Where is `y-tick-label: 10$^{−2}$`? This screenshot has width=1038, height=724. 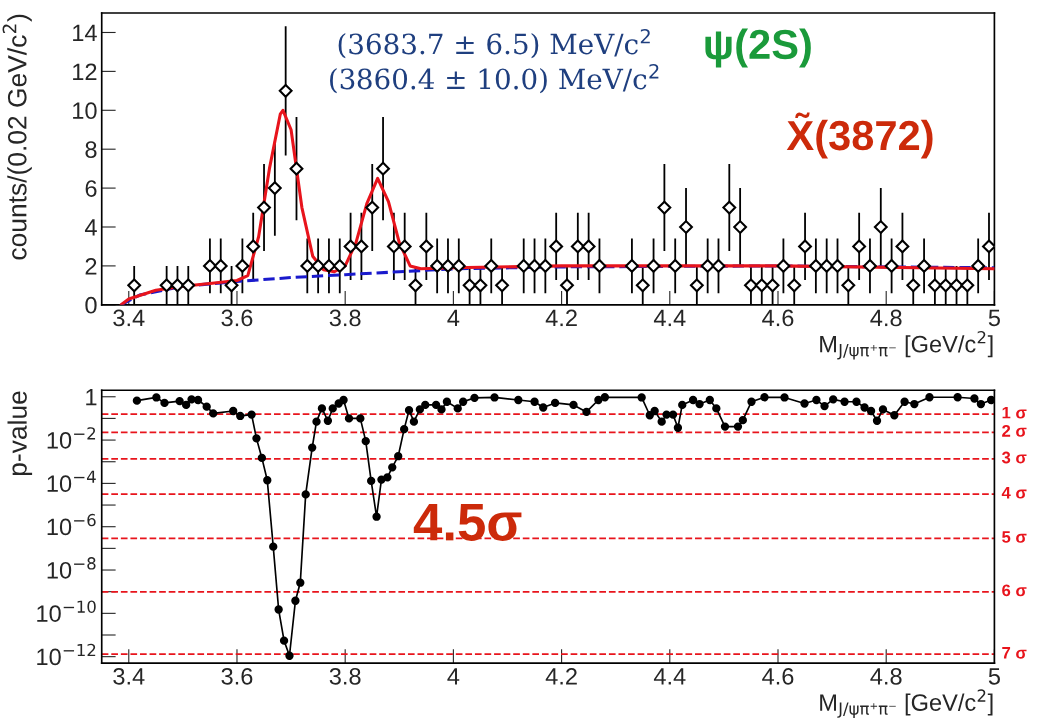 y-tick-label: 10$^{−2}$ is located at coordinates (71, 438).